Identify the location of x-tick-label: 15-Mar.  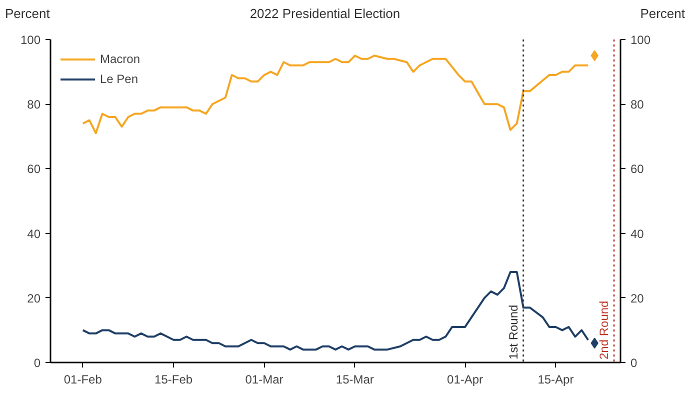
(355, 379).